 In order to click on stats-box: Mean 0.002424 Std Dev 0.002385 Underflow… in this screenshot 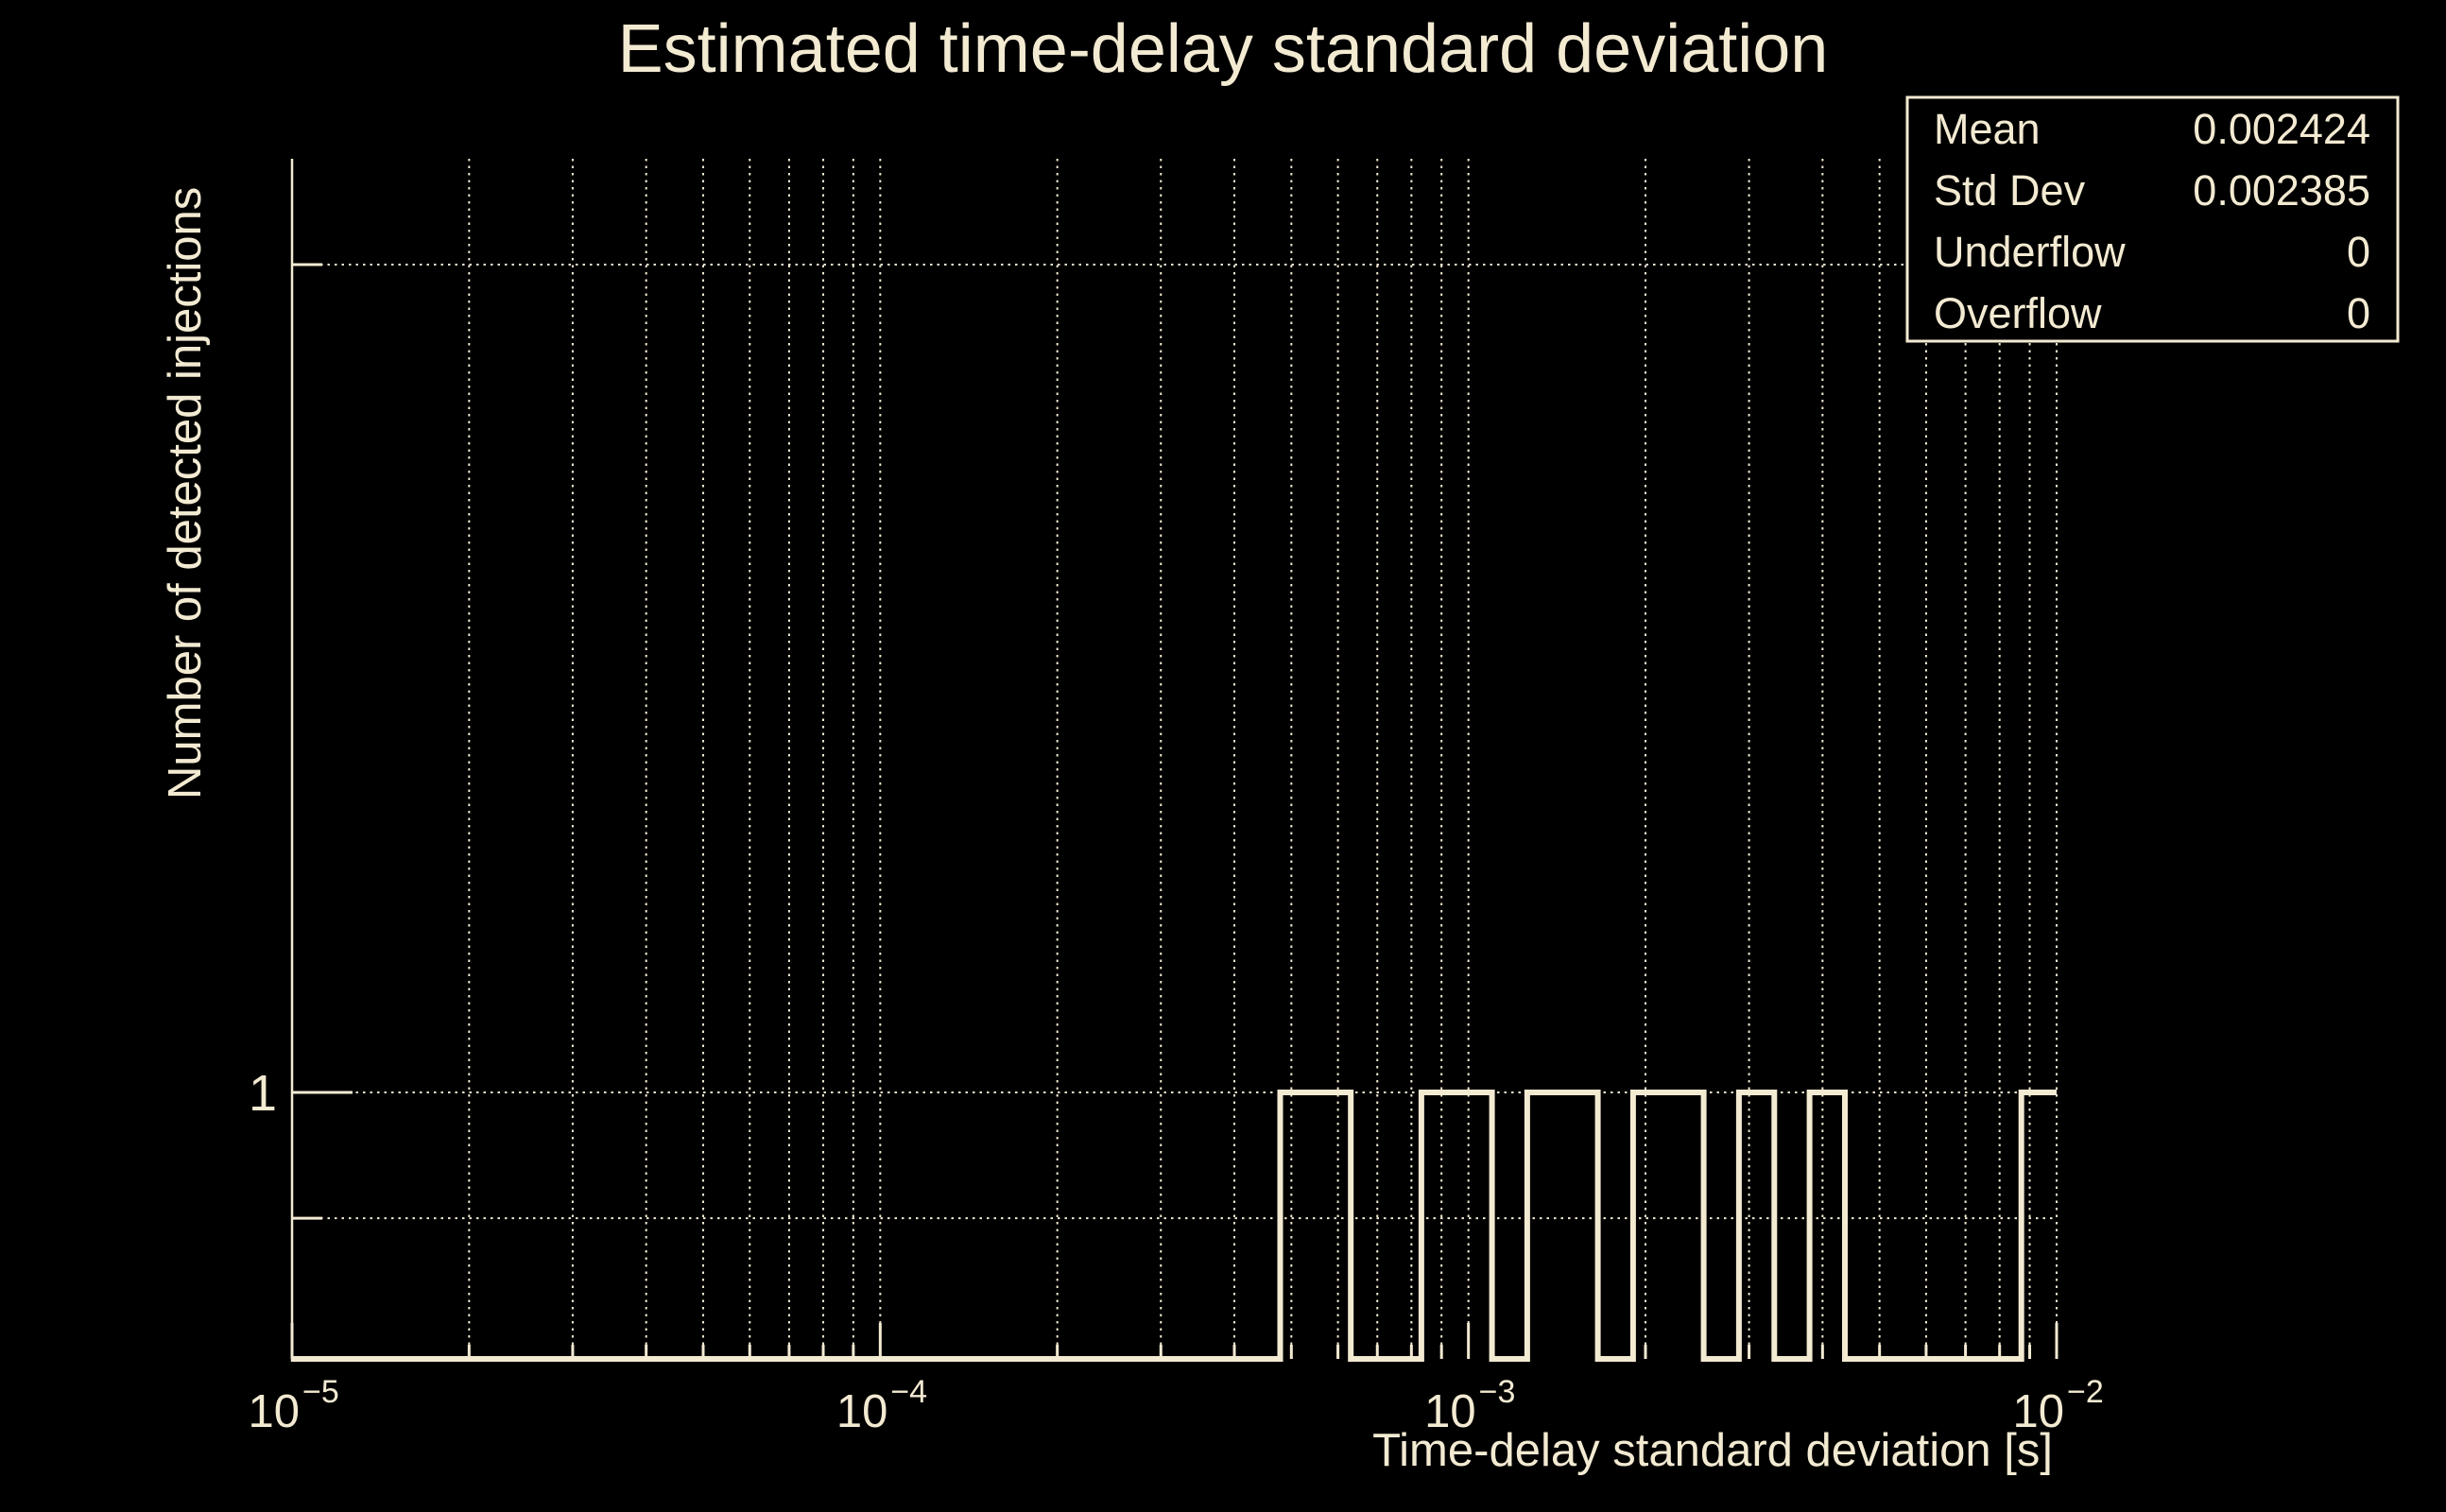, I will do `click(2152, 219)`.